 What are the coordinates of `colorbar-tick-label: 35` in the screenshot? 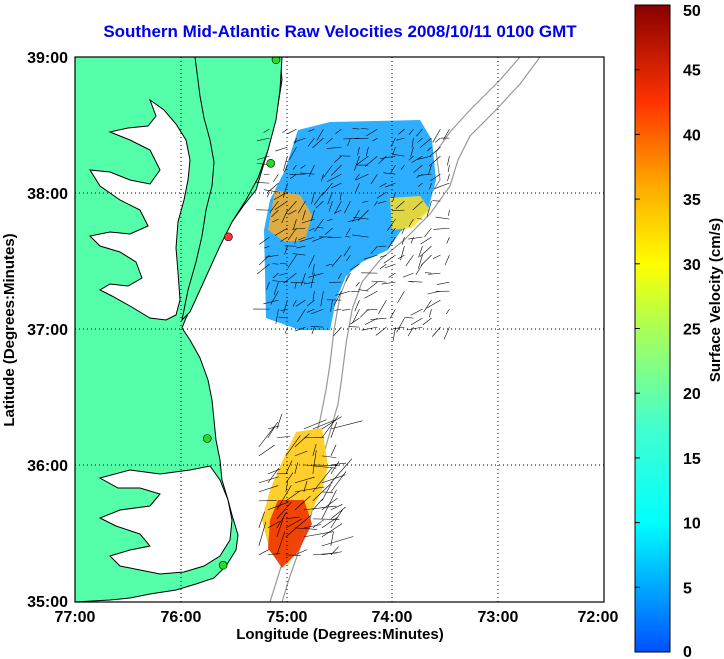 It's located at (692, 200).